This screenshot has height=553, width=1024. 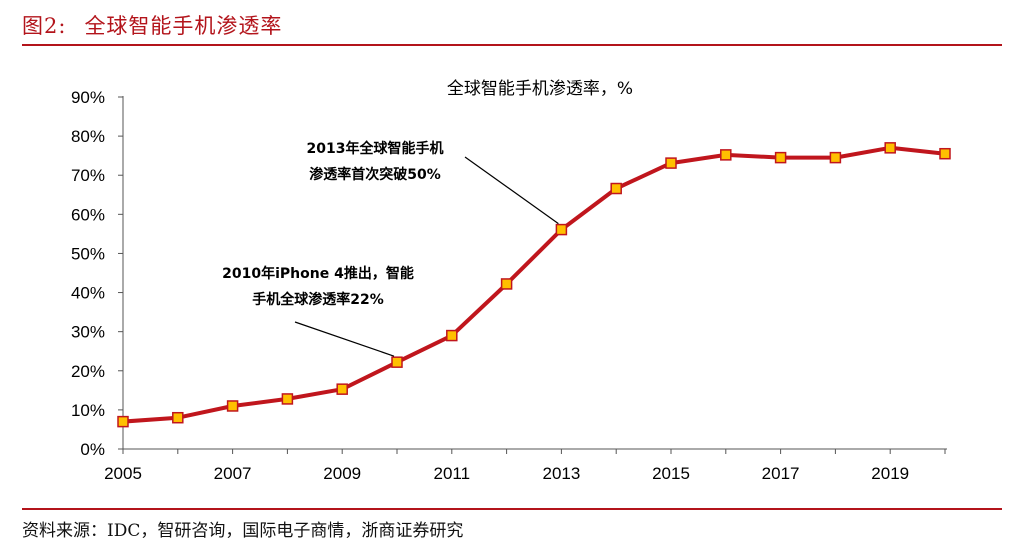 What do you see at coordinates (123, 473) in the screenshot?
I see `x-tick-label: 2005` at bounding box center [123, 473].